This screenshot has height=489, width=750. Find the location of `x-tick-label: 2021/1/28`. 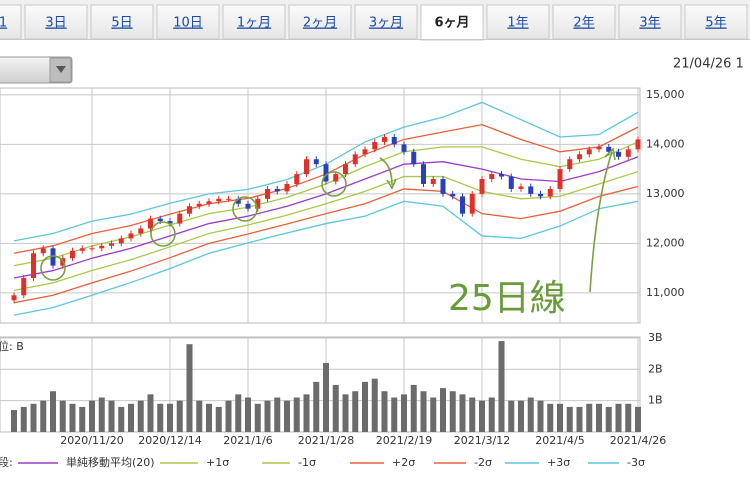

x-tick-label: 2021/1/28 is located at coordinates (326, 440).